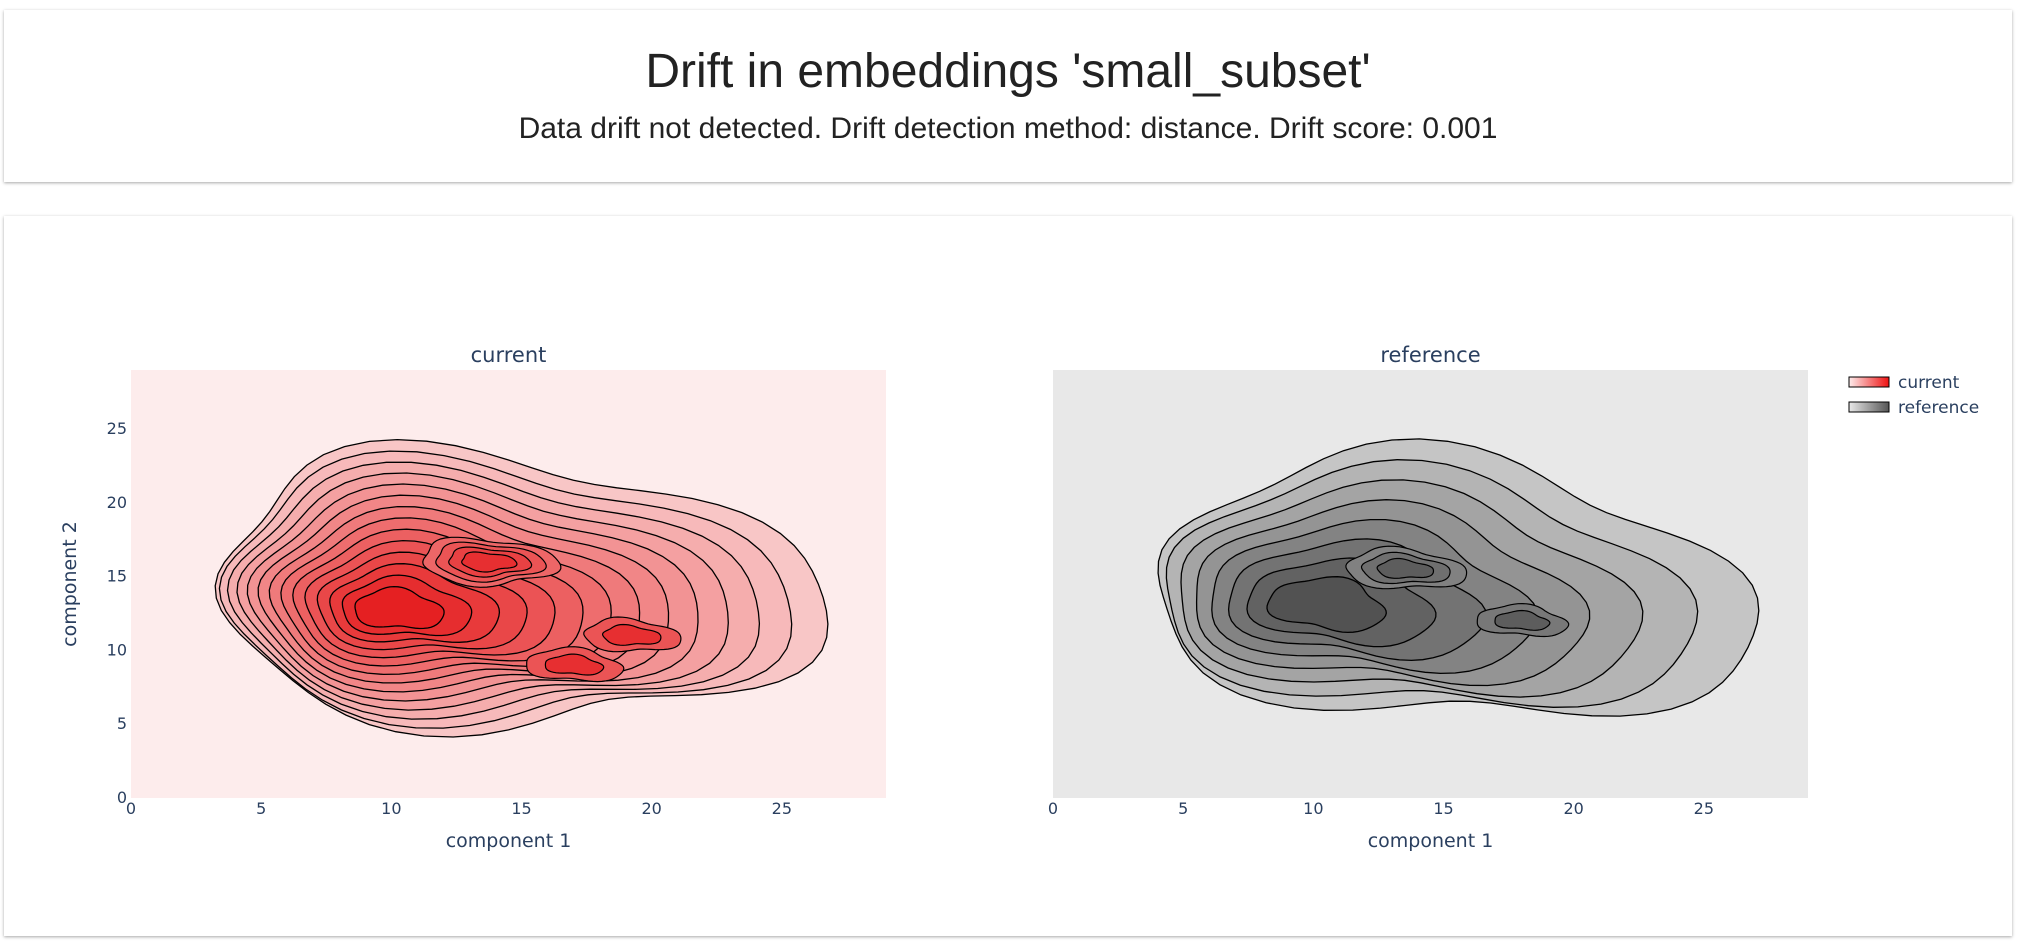 The width and height of the screenshot is (2018, 950). What do you see at coordinates (117, 649) in the screenshot?
I see `y-tick-label: 10` at bounding box center [117, 649].